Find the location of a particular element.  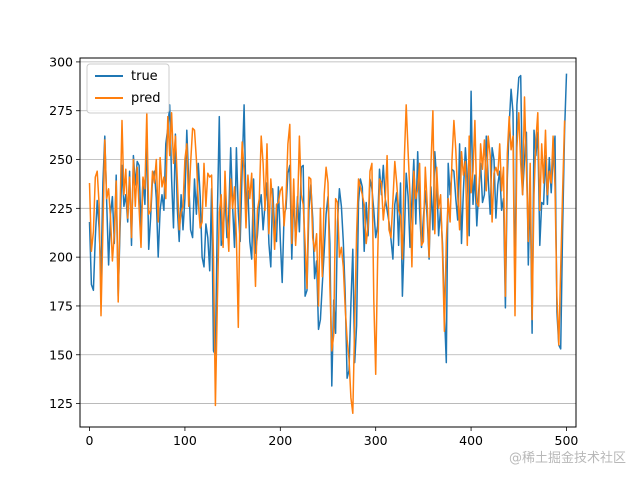

x-tick-label: 100 is located at coordinates (185, 440).